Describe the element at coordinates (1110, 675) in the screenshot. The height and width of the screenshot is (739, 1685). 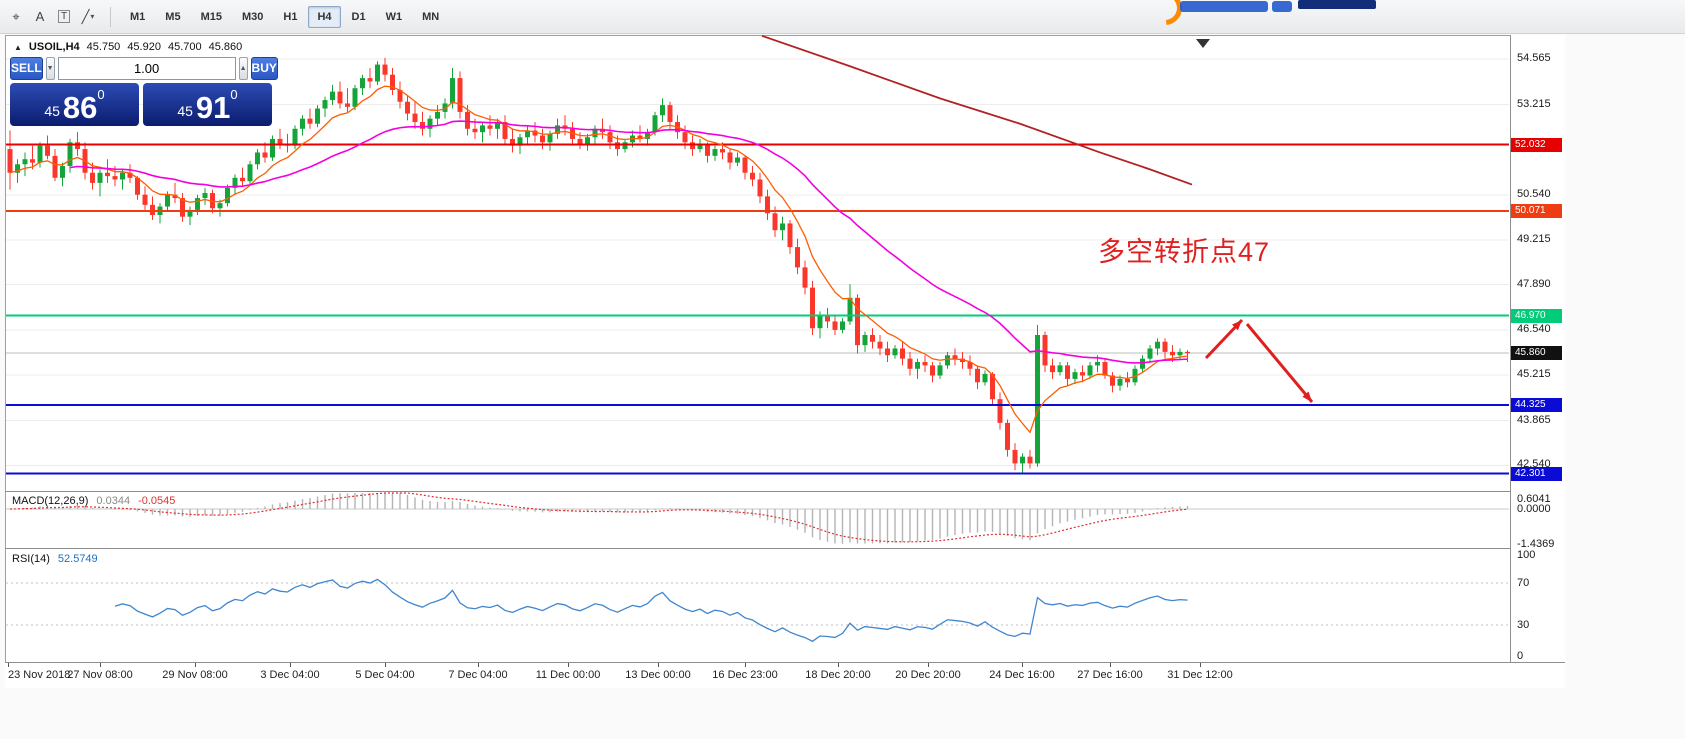
I see `time-axis-label: 27 Dec 16:00` at that location.